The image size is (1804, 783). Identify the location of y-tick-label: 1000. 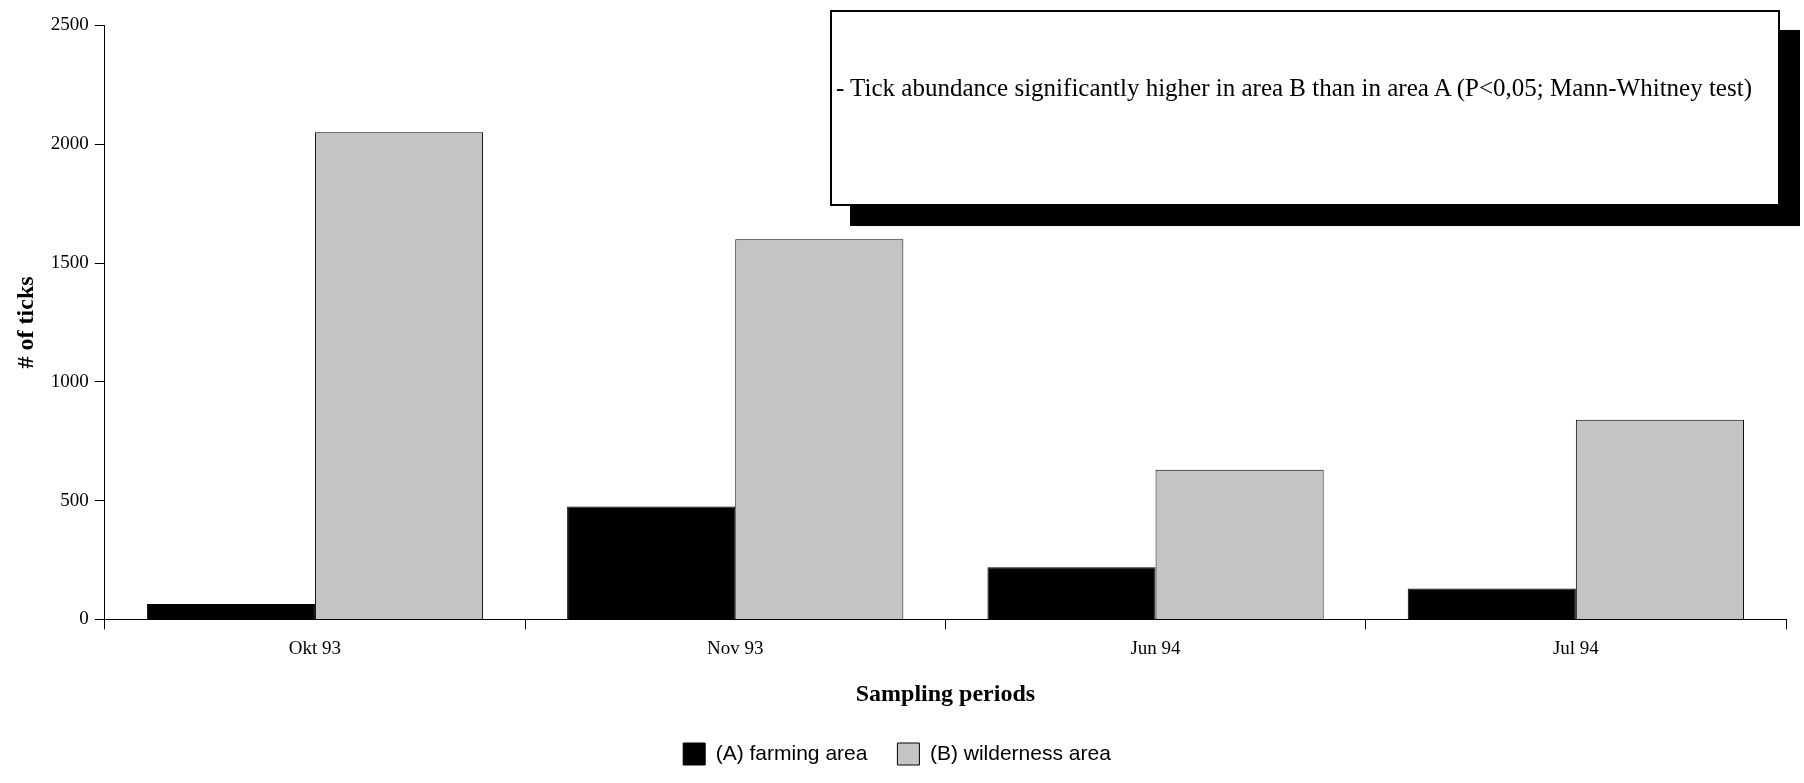
(69, 380).